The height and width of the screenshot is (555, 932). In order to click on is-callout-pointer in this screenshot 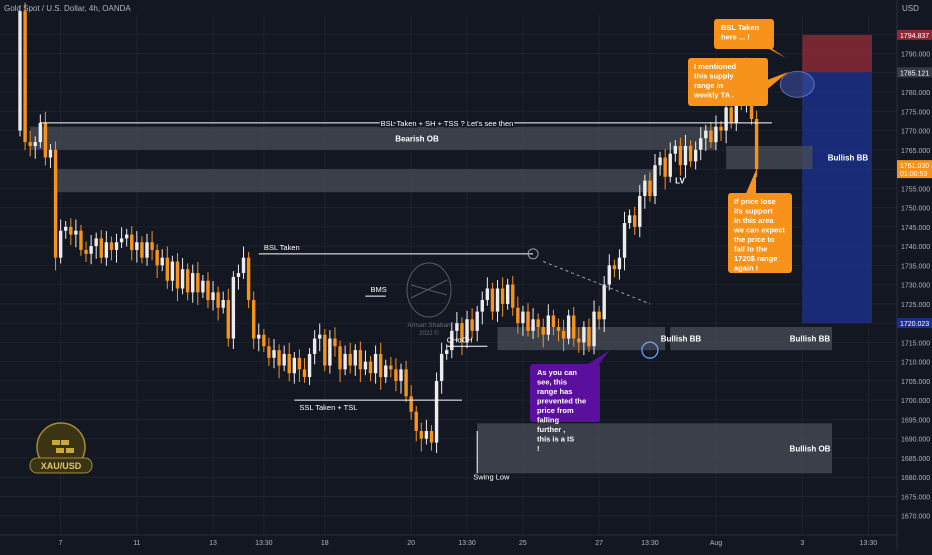, I will do `click(596, 359)`.